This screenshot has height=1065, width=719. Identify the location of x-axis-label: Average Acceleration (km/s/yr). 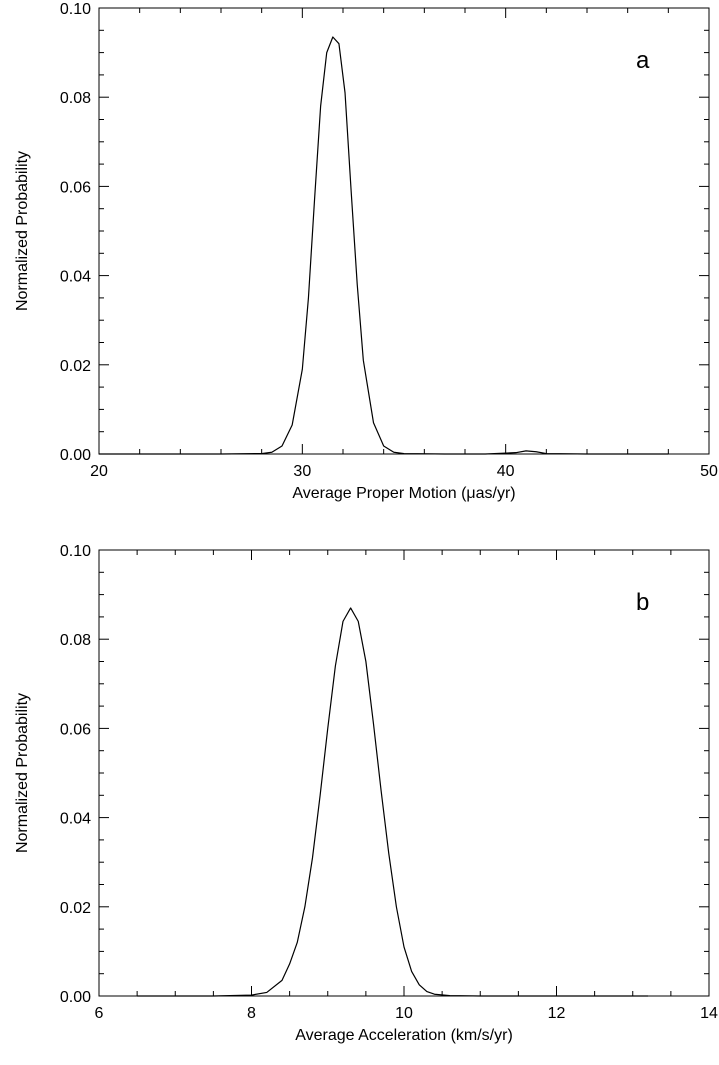
(404, 1035).